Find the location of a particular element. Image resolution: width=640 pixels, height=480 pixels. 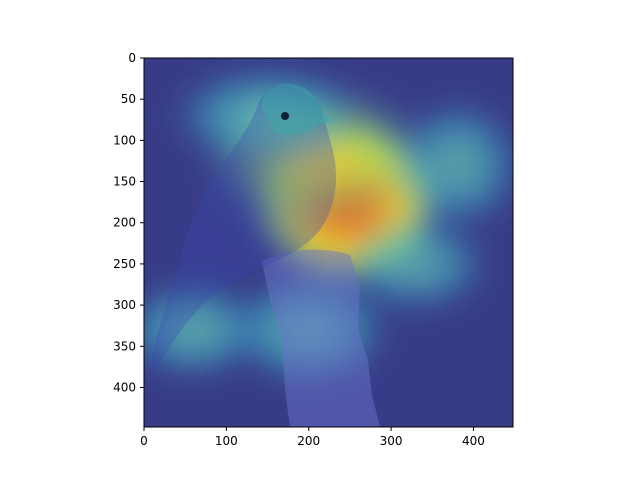

bird-head is located at coordinates (297, 109).